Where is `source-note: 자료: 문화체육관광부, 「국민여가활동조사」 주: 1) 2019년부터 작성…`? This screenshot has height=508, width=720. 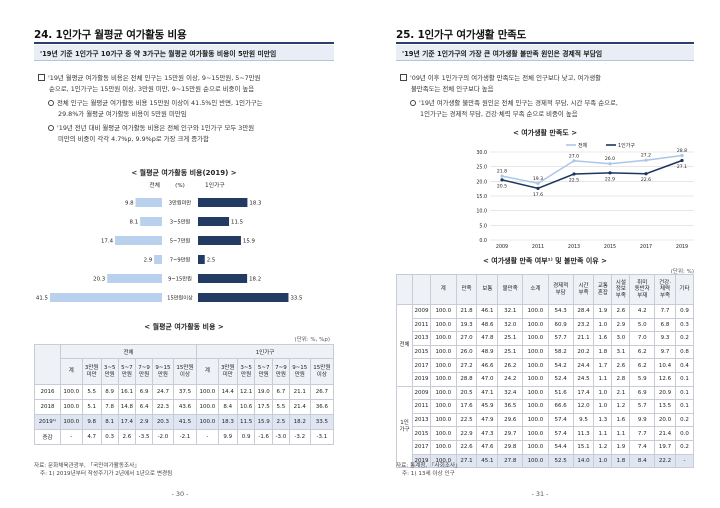 source-note: 자료: 문화체육관광부, 「국민여가활동조사」 주: 1) 2019년부터 작성… is located at coordinates (103, 470).